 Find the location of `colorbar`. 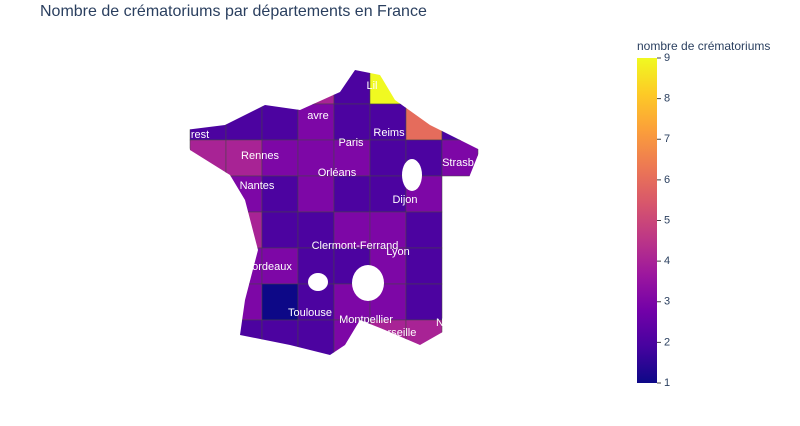

colorbar is located at coordinates (647, 220).